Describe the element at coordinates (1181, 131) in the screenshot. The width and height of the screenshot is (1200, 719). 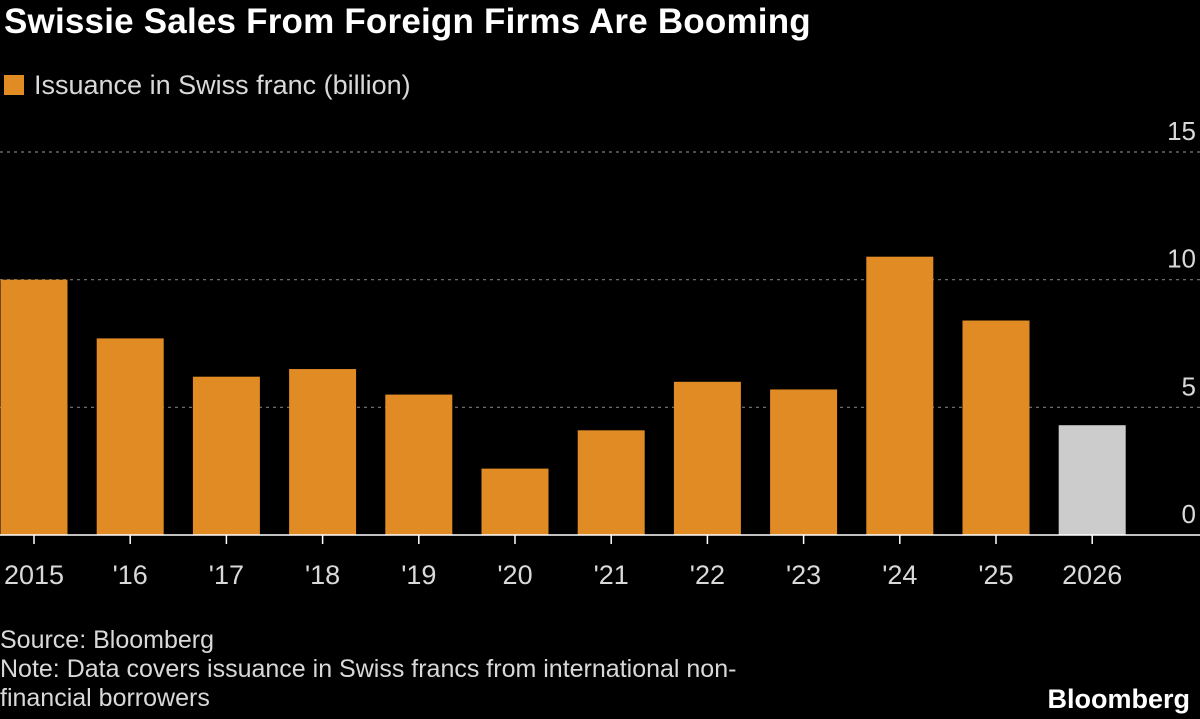
I see `y-tick-label: 15` at that location.